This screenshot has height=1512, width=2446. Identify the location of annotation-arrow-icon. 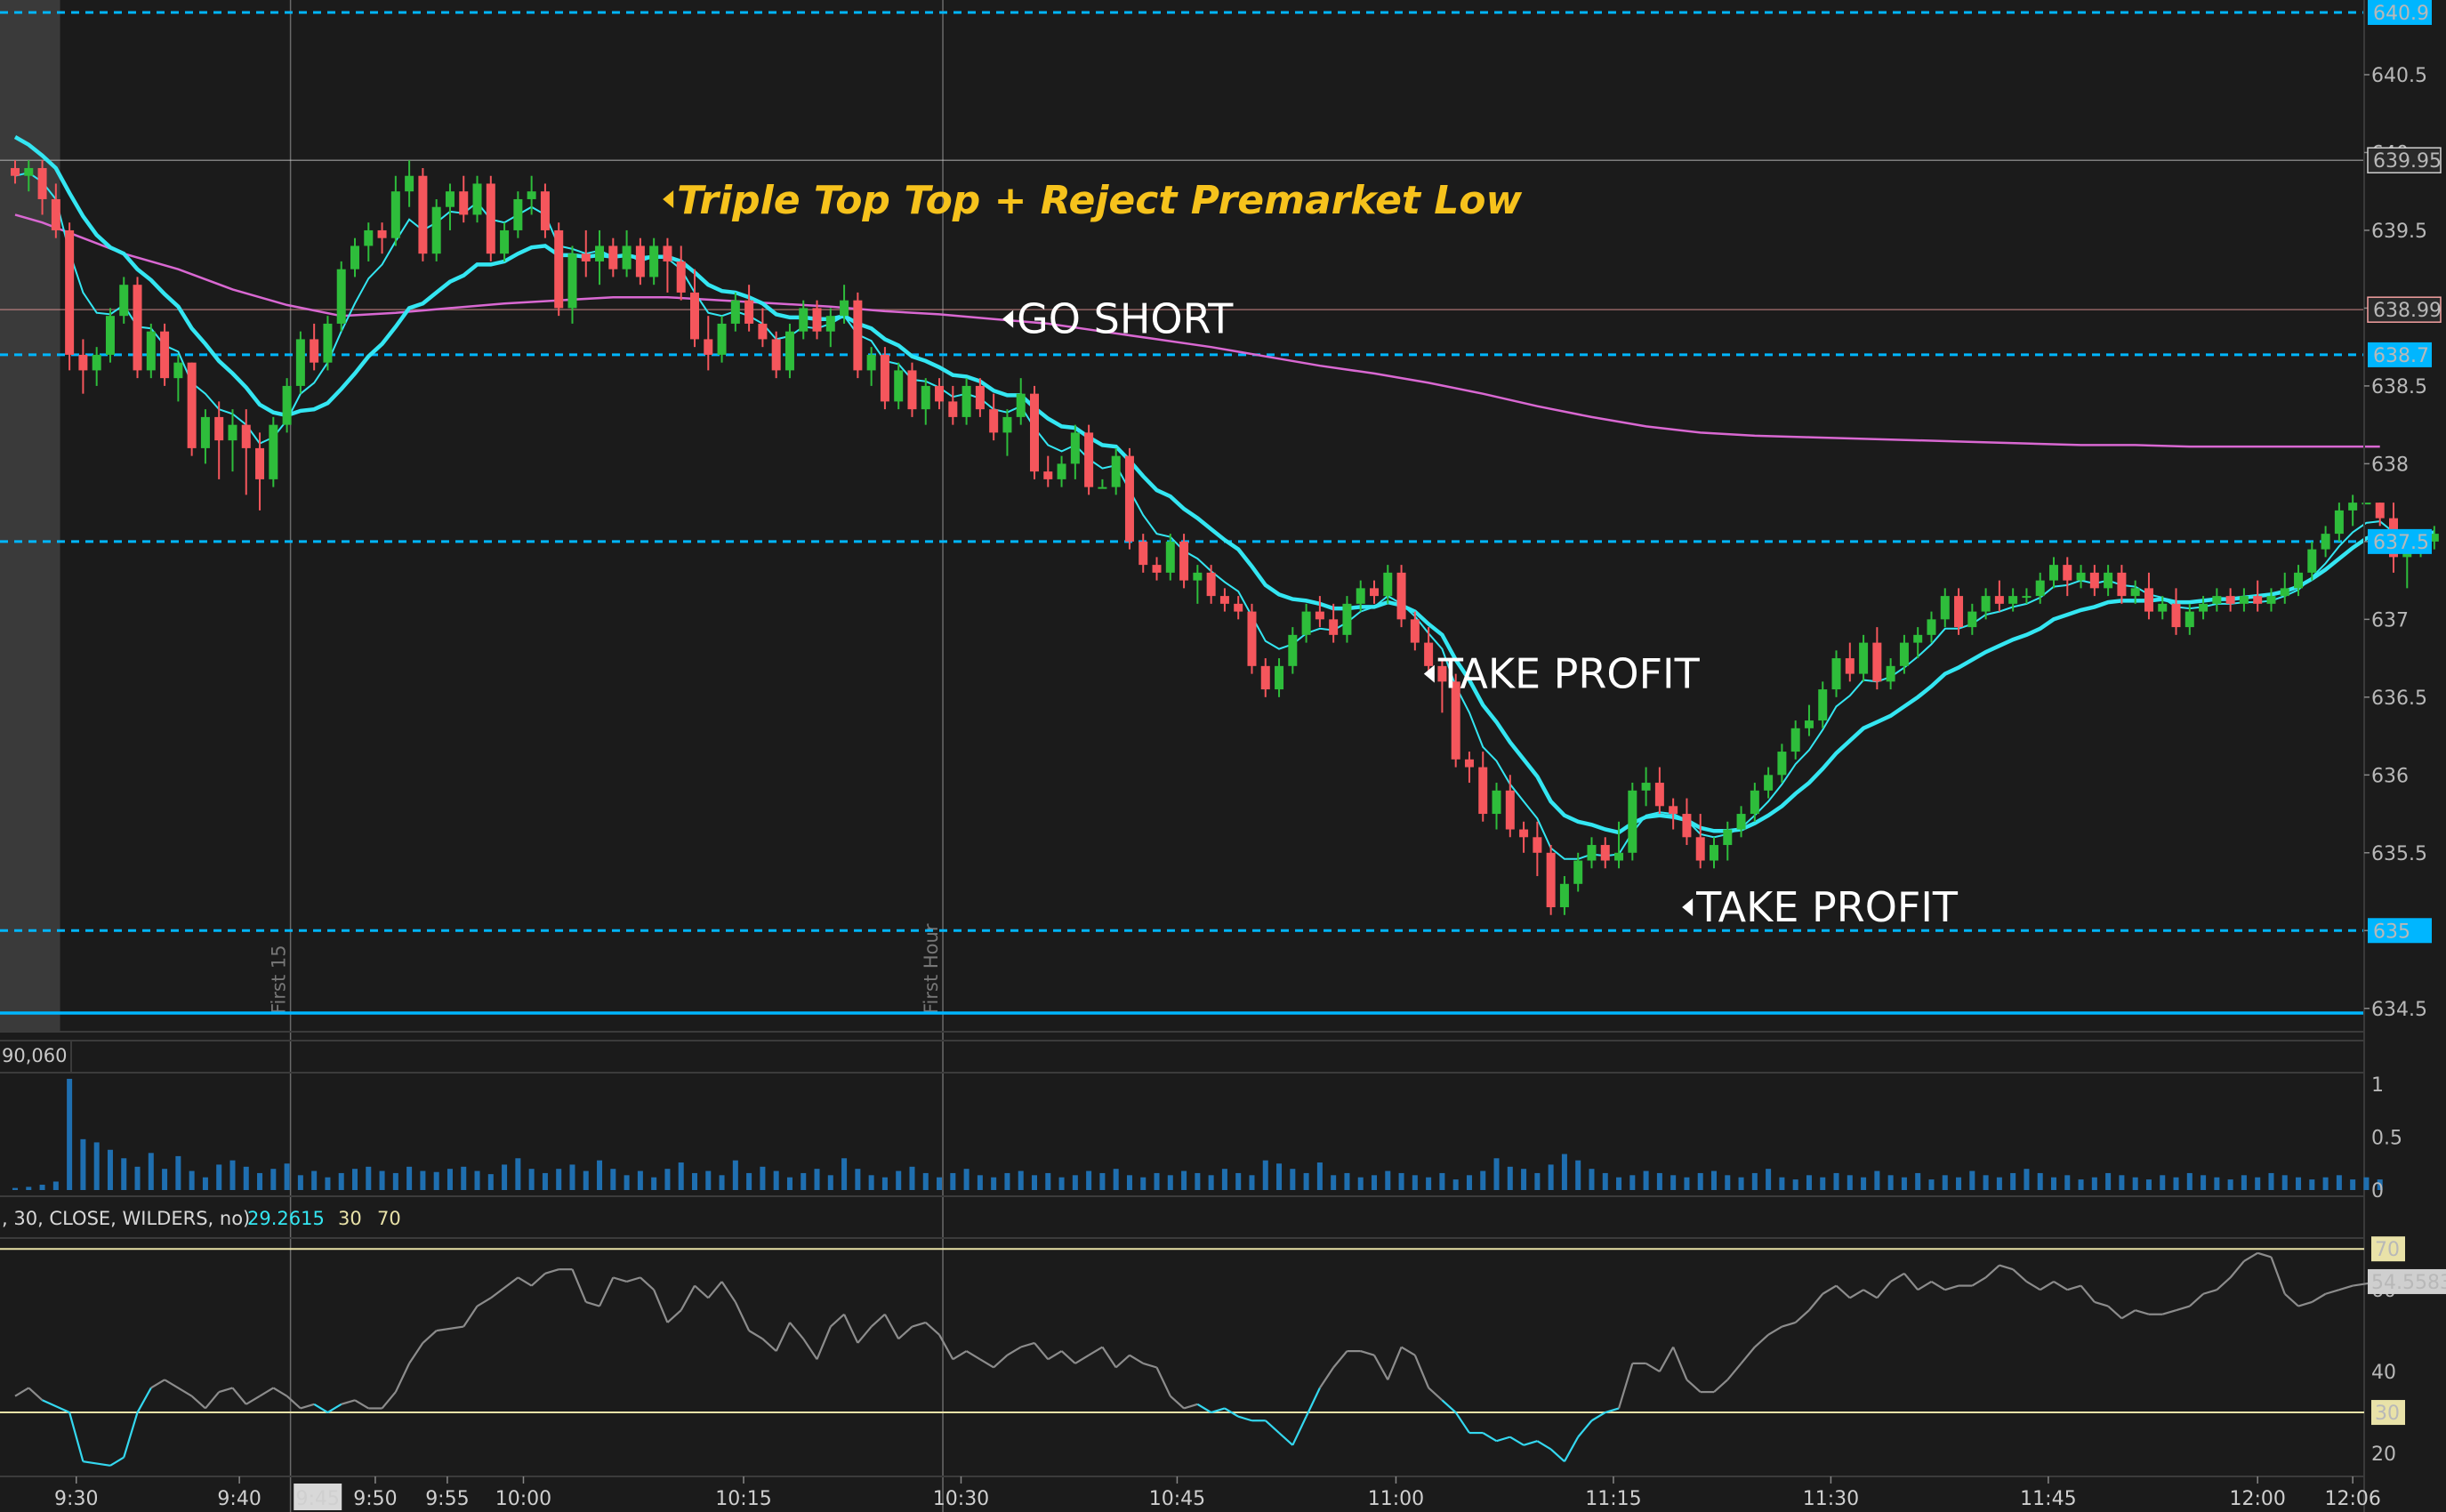
(1008, 319).